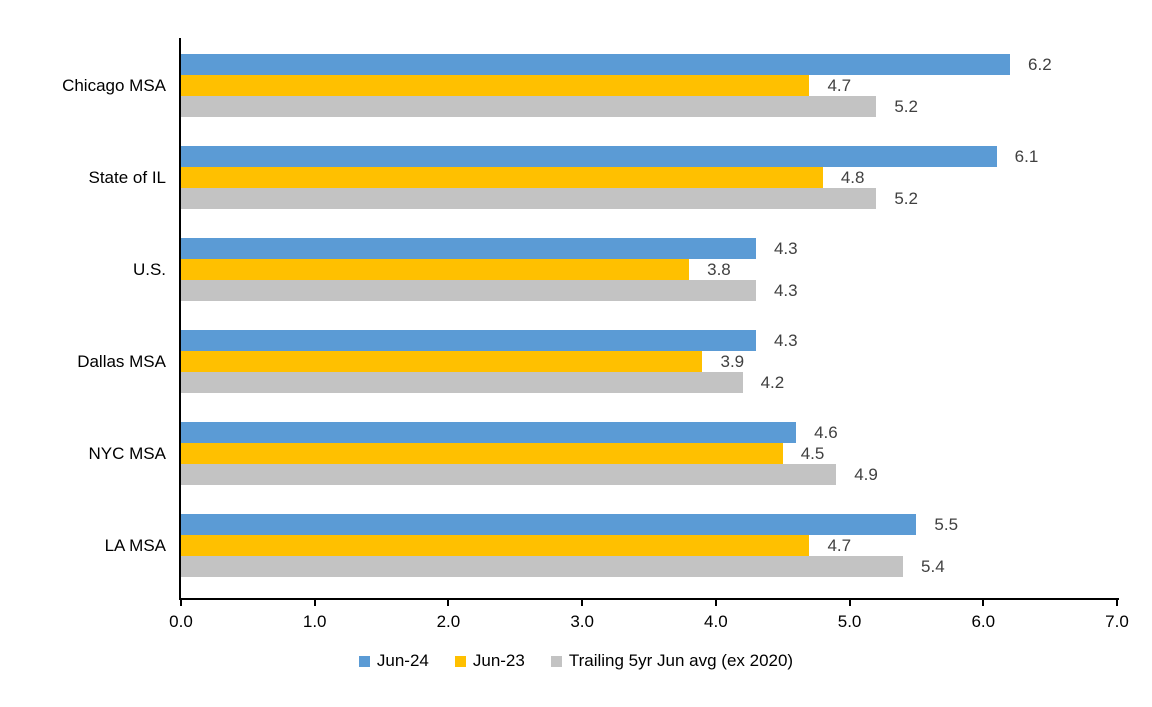 This screenshot has height=707, width=1152. What do you see at coordinates (866, 474) in the screenshot?
I see `data-label-trailing-5yr-jun-avg-ex-2020-nyc-msa: 4.9` at bounding box center [866, 474].